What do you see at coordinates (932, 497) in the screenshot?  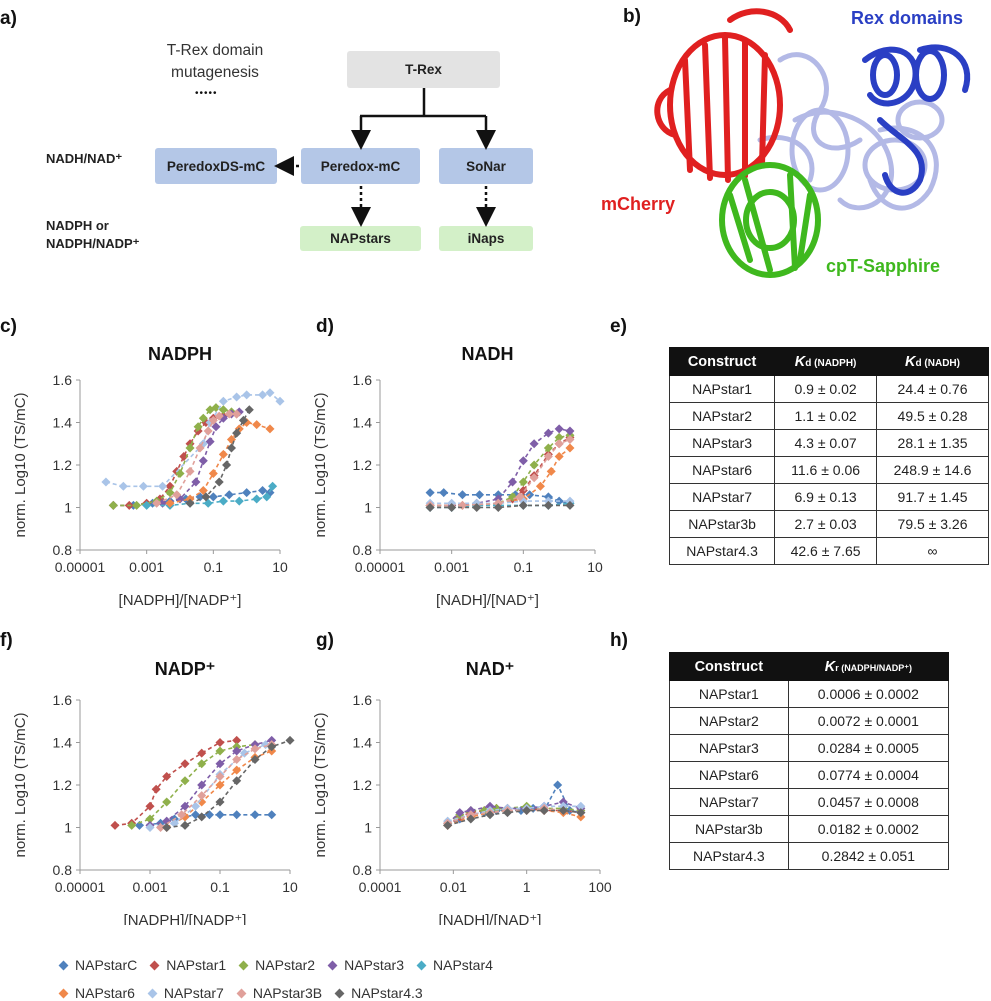 I see `cell: 91.7 ± 1.45` at bounding box center [932, 497].